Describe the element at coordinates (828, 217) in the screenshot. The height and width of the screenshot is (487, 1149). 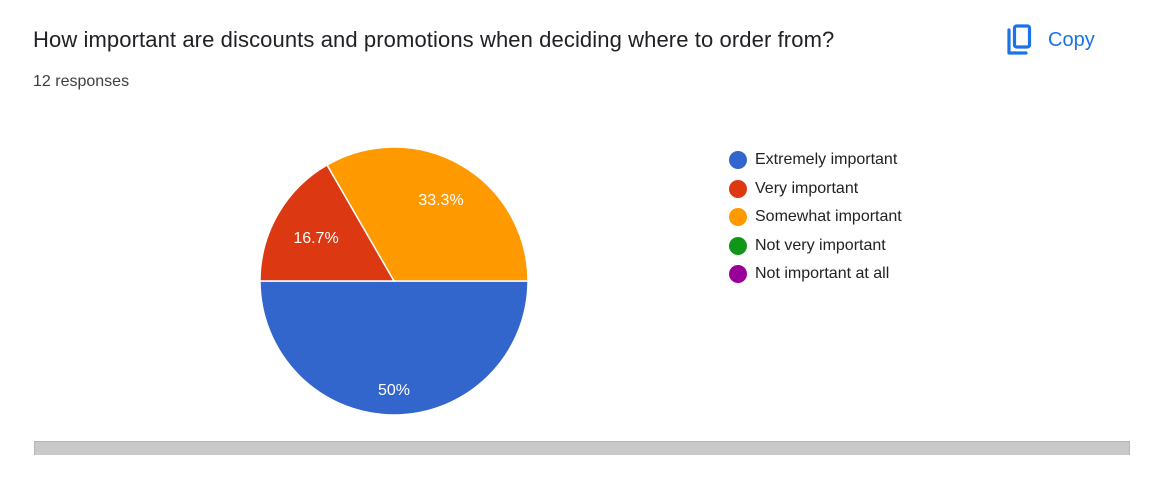
I see `legend-label: Somewhat important` at that location.